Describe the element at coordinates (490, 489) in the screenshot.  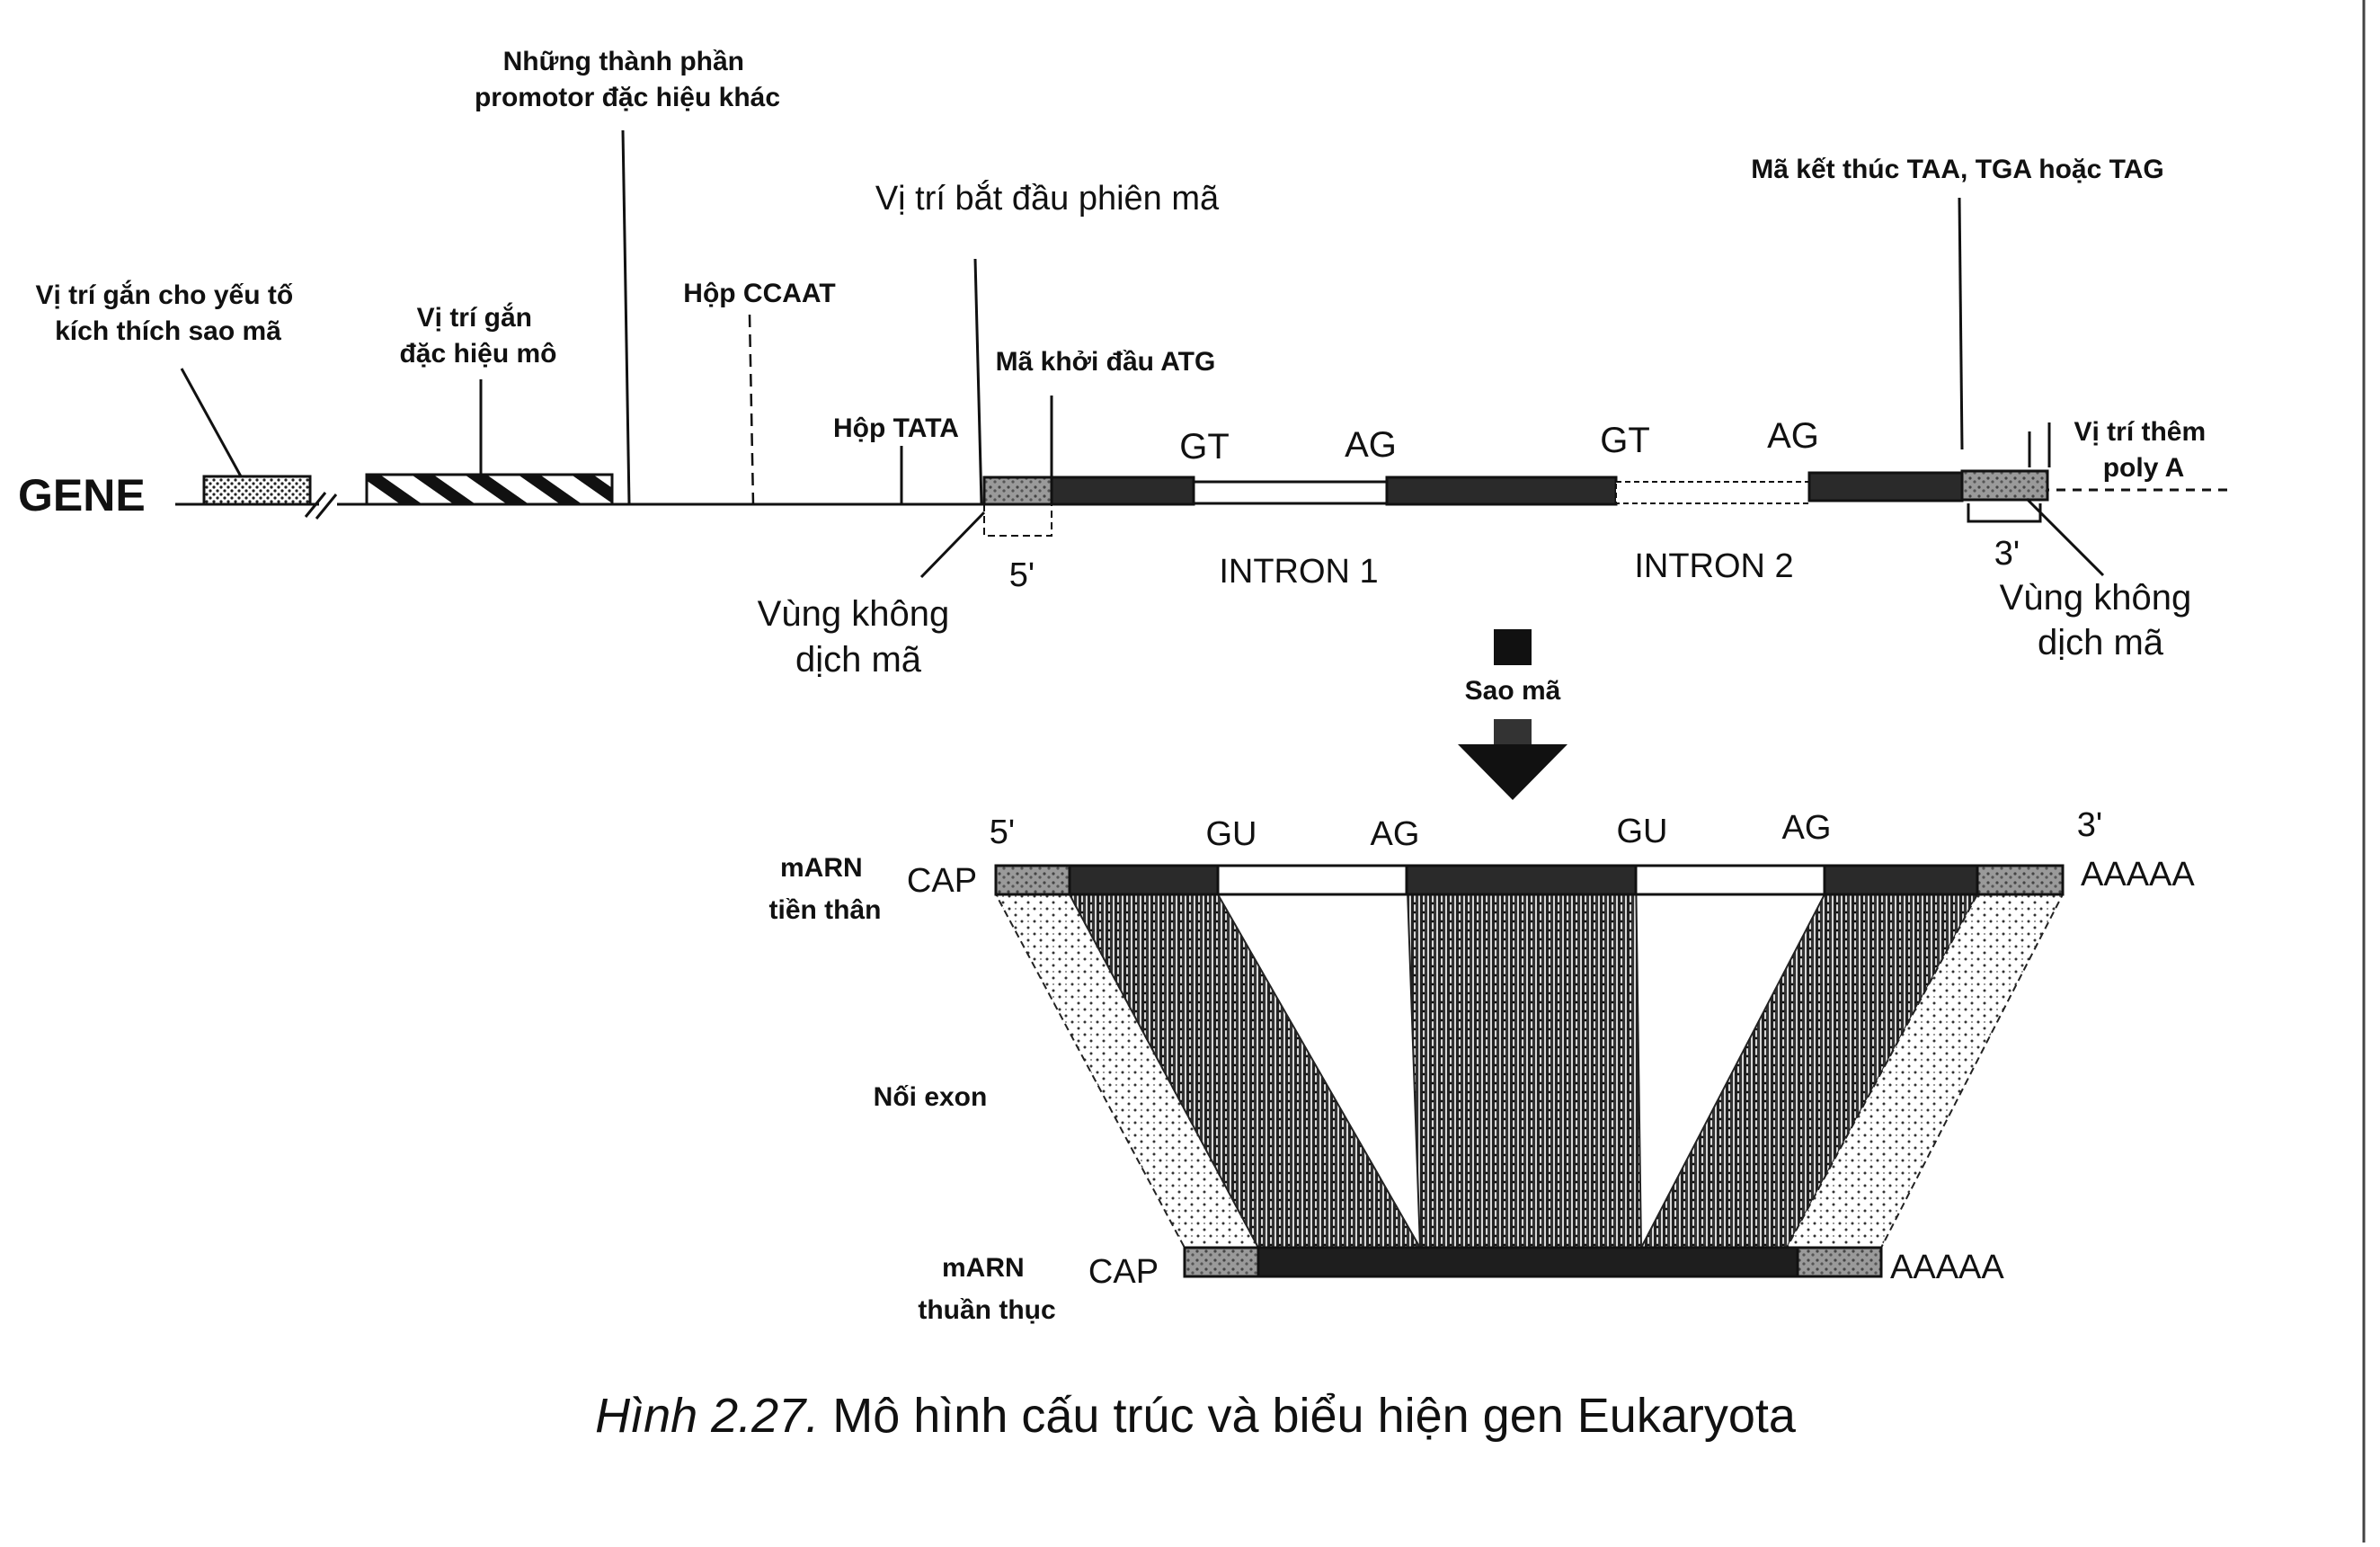
I see `tissue-site-box` at that location.